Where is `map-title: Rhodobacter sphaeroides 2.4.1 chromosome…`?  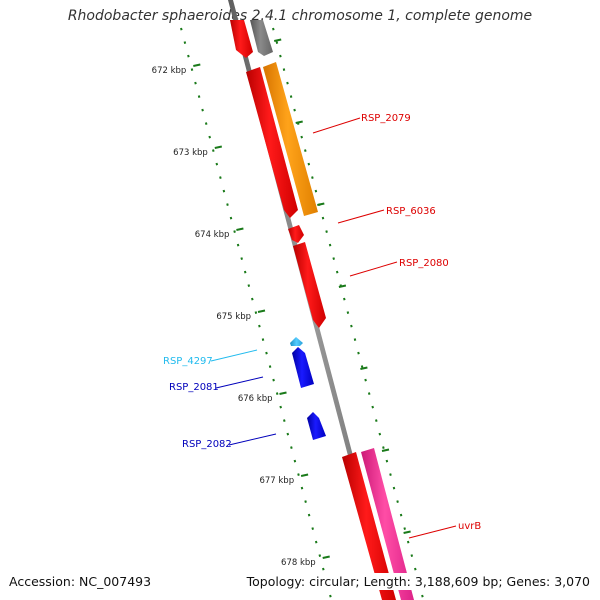 map-title: Rhodobacter sphaeroides 2.4.1 chromosome… is located at coordinates (300, 16).